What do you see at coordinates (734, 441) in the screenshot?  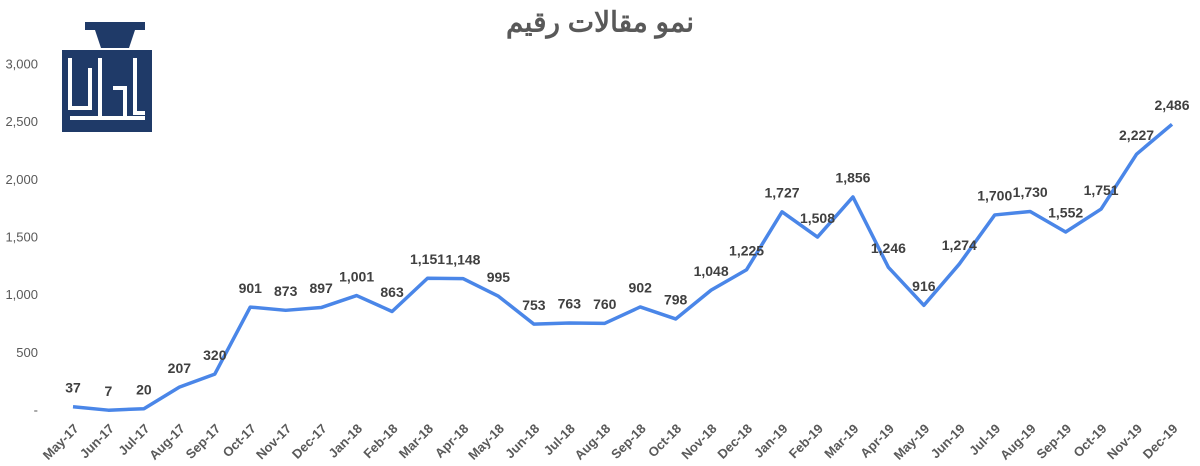 I see `x-tick-label: Dec-18` at bounding box center [734, 441].